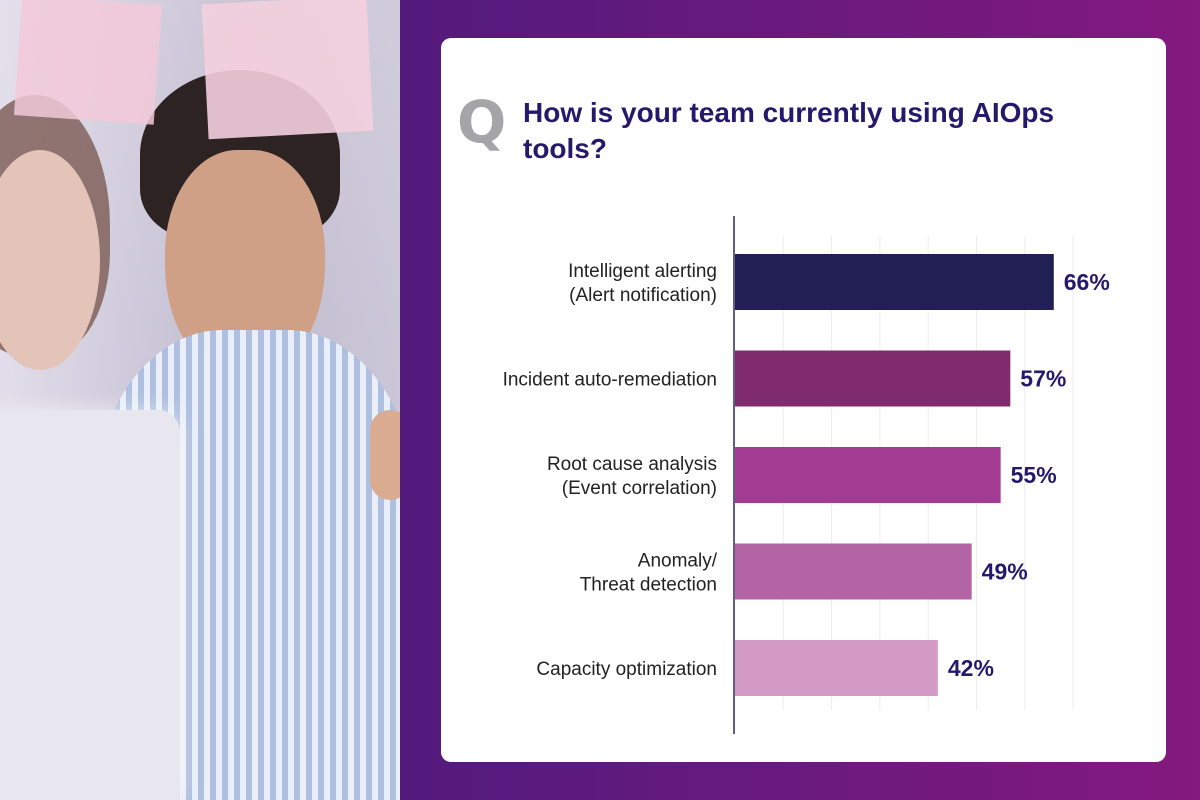 The image size is (1200, 800). I want to click on category-label: Incident auto-remediation, so click(610, 380).